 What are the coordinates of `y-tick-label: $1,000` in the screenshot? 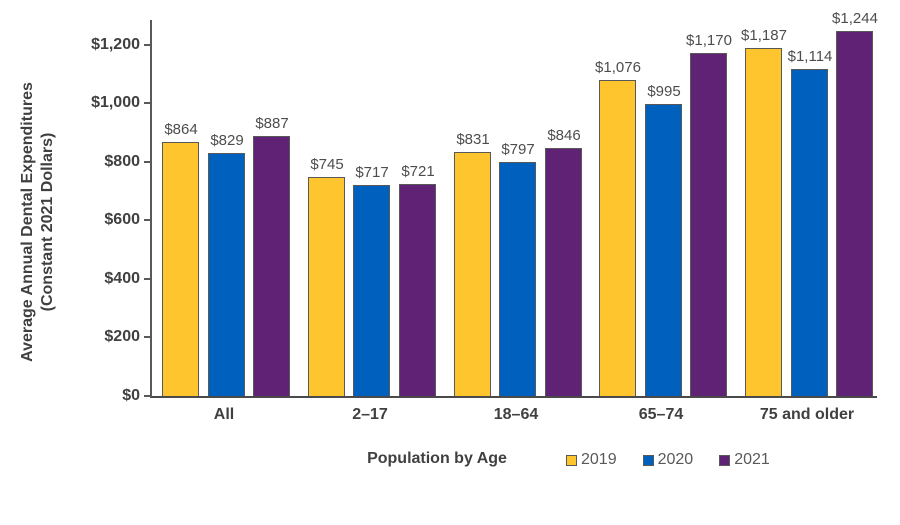 It's located at (115, 102).